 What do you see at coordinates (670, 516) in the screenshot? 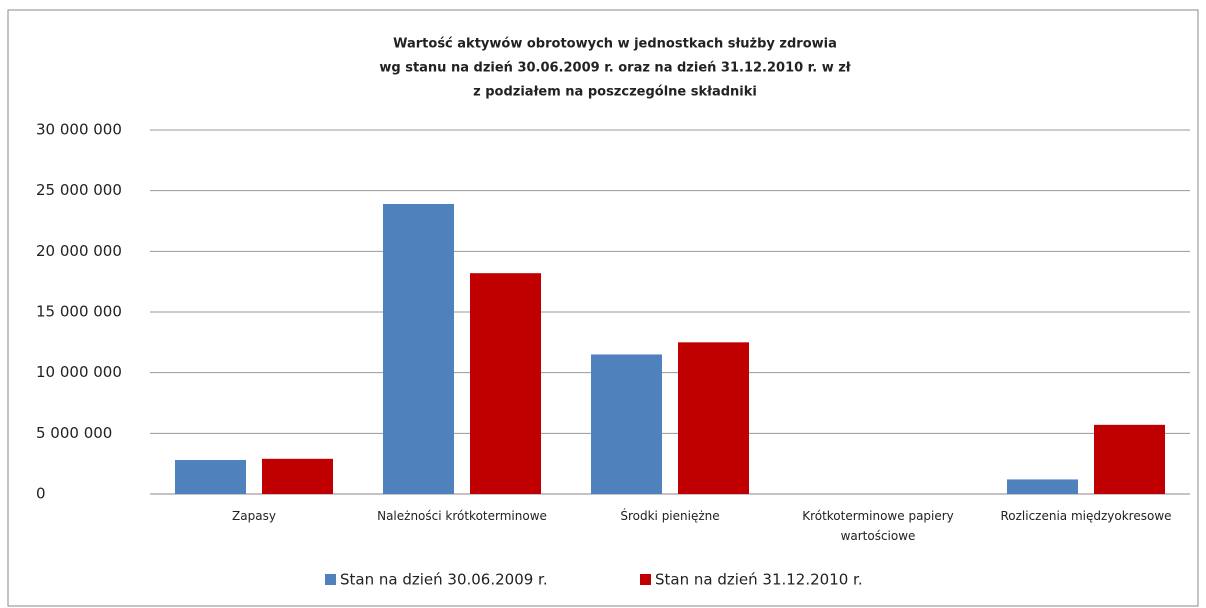
I see `x-tick-label: Środki pieniężne` at bounding box center [670, 516].